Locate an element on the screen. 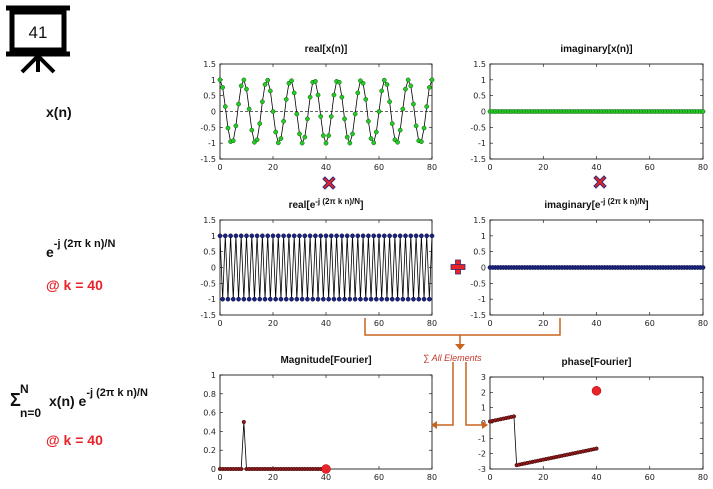 The image size is (713, 489). plot-title: imaginary[x(n)] is located at coordinates (596, 49).